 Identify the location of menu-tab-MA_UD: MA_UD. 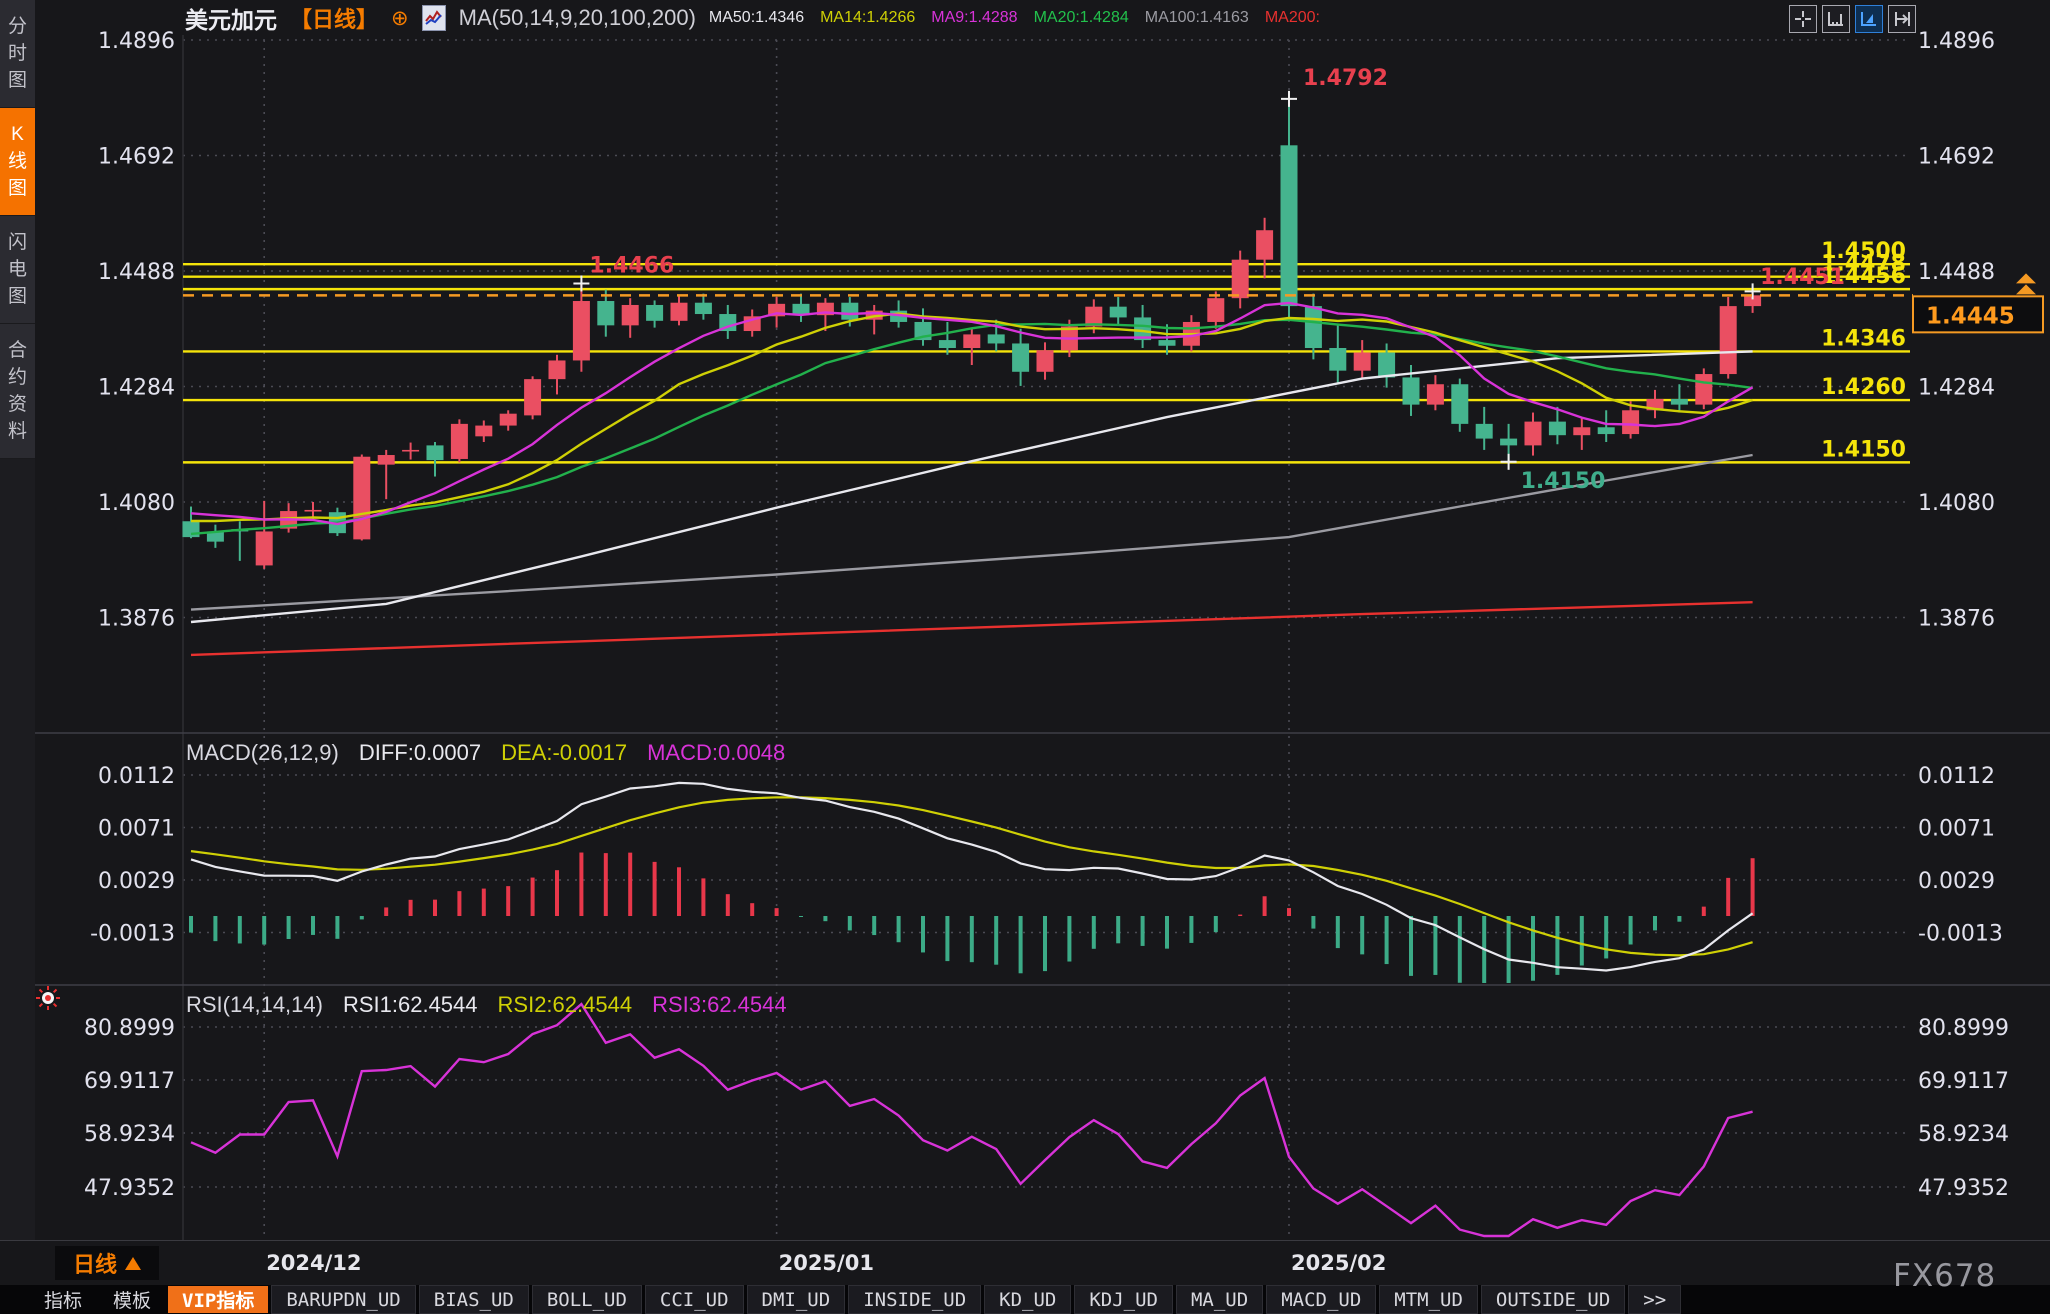
(1219, 1299).